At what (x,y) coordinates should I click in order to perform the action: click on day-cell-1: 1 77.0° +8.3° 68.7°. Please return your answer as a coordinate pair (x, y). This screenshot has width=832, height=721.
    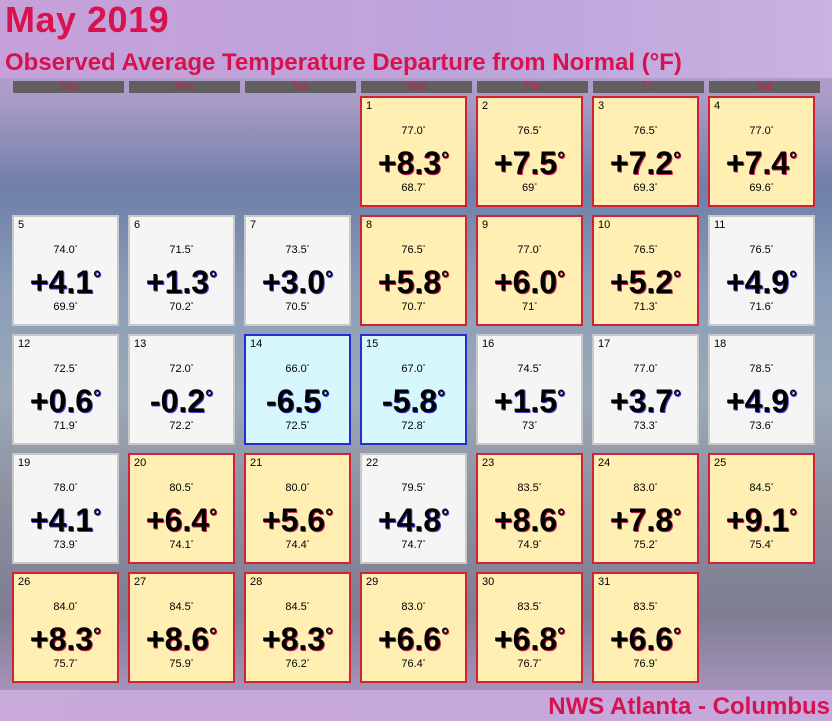
    Looking at the image, I should click on (413, 151).